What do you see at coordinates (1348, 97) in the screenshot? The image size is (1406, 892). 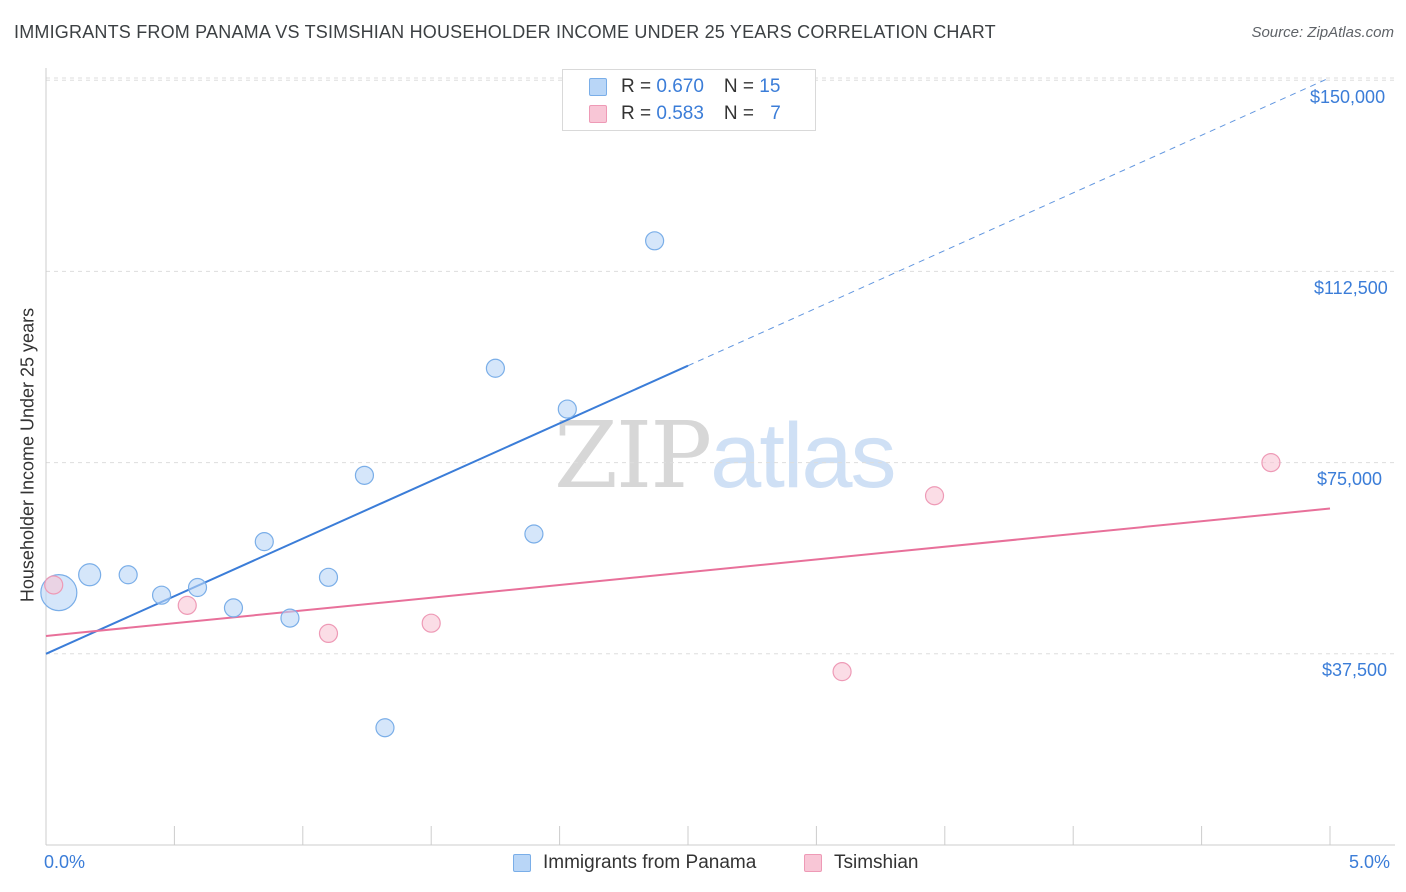 I see `y-tick-label-150000: $150,000` at bounding box center [1348, 97].